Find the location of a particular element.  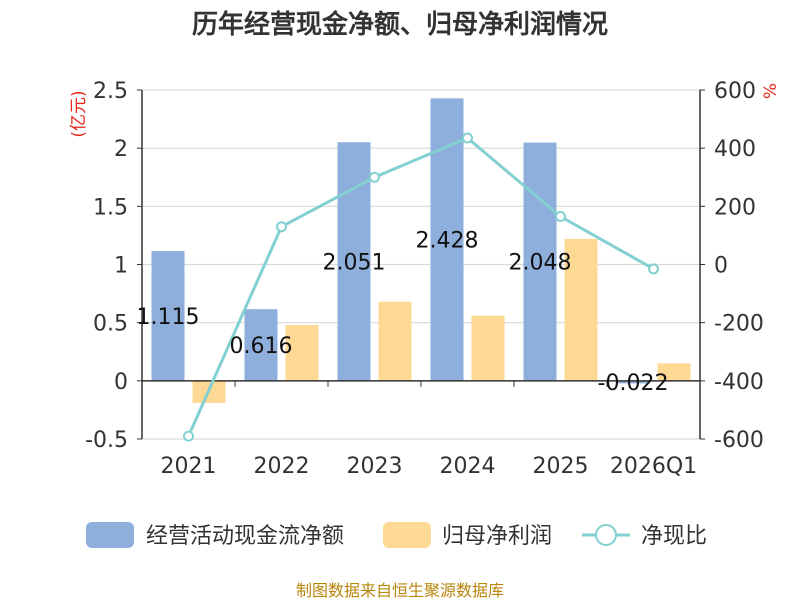

legend-label-cash: 经营活动现金流净额 is located at coordinates (245, 536).